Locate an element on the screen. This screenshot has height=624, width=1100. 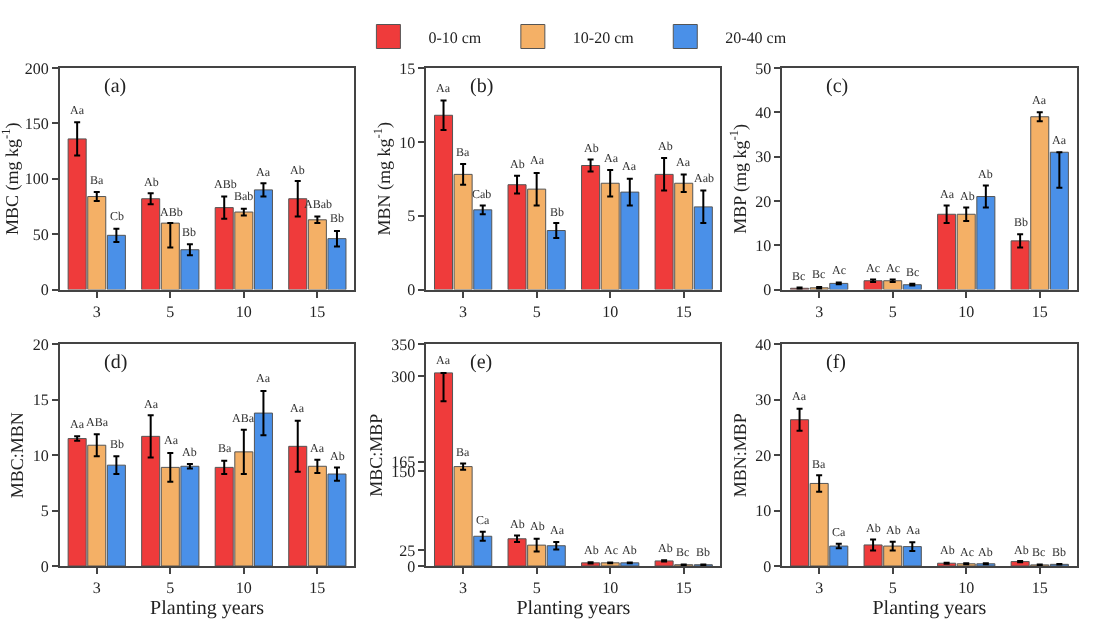
legend-label: 20-40 cm is located at coordinates (756, 37).